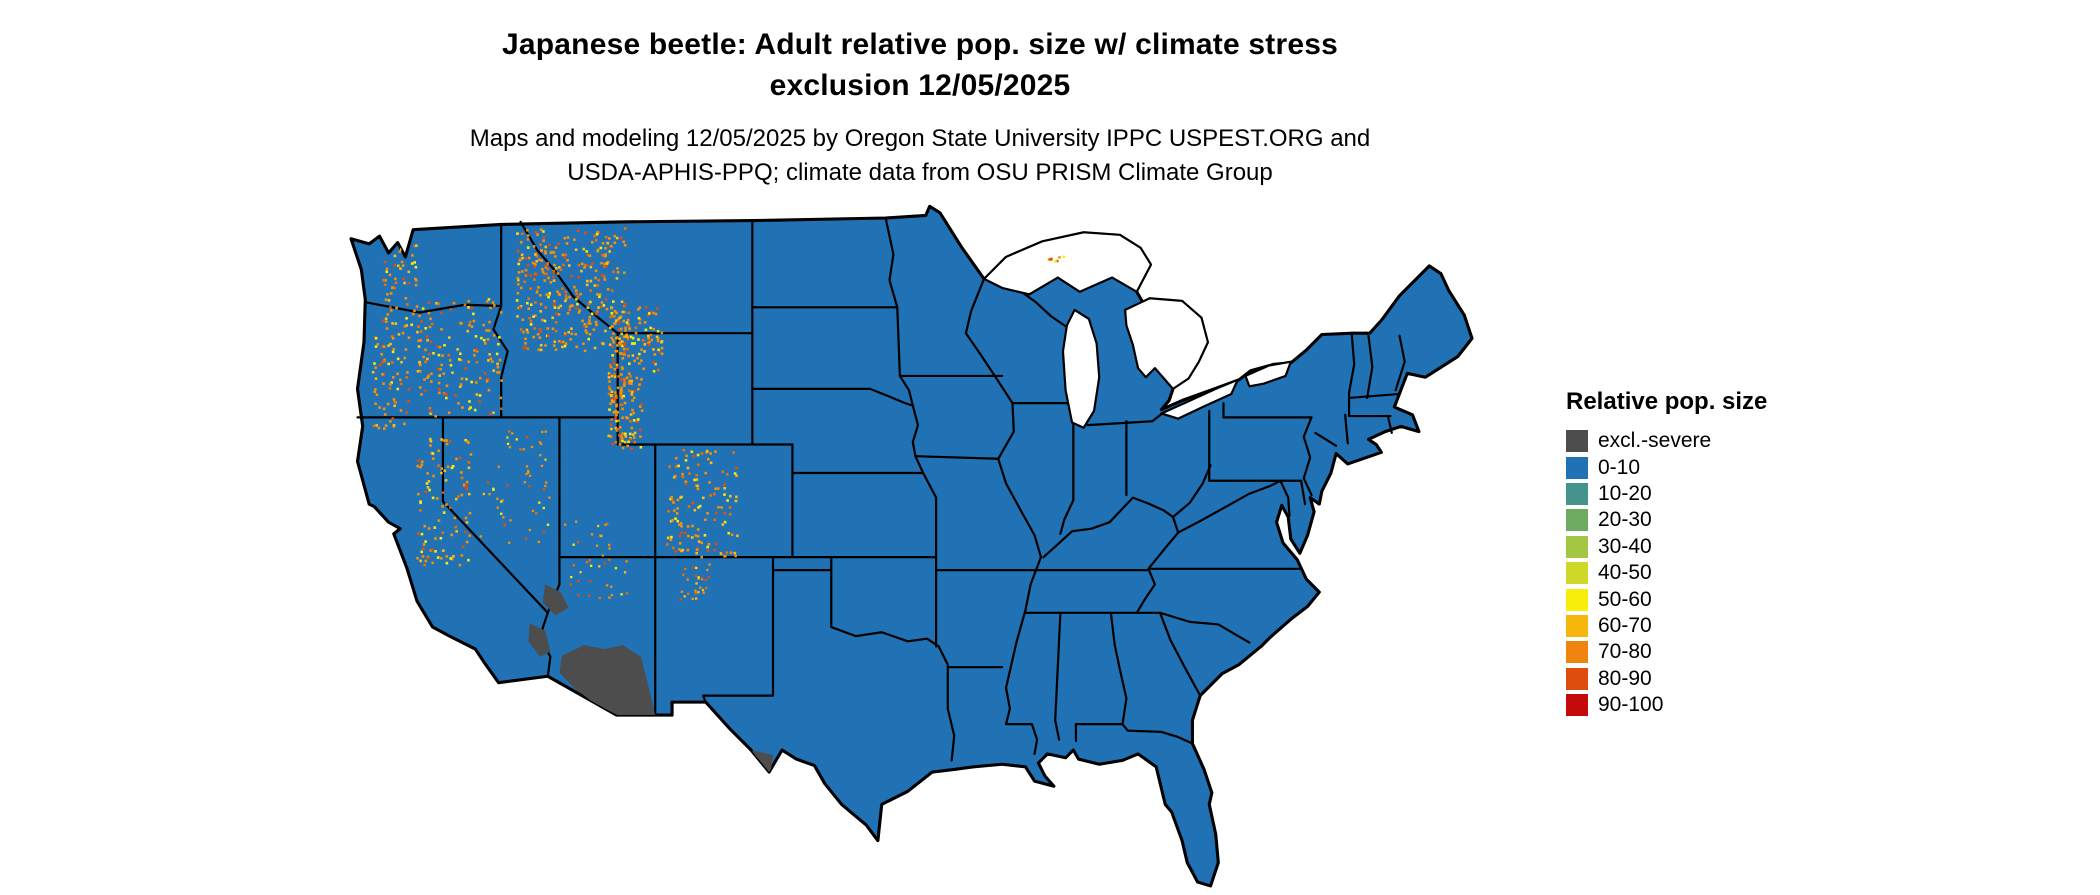 This screenshot has width=2100, height=895. I want to click on state-borders-midwest, so click(1088, 516).